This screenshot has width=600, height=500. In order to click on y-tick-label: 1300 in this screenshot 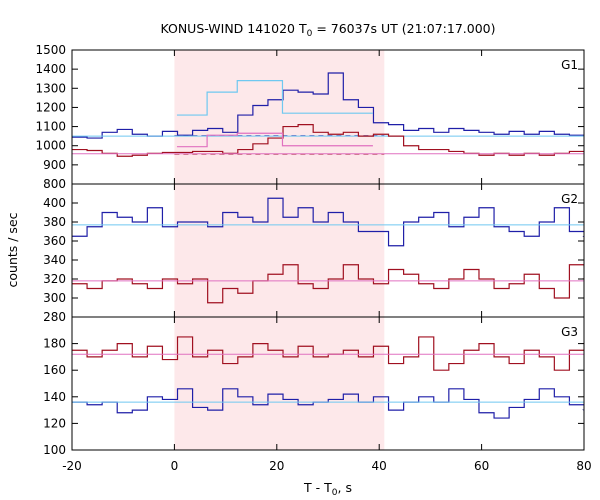, I will do `click(50, 88)`.